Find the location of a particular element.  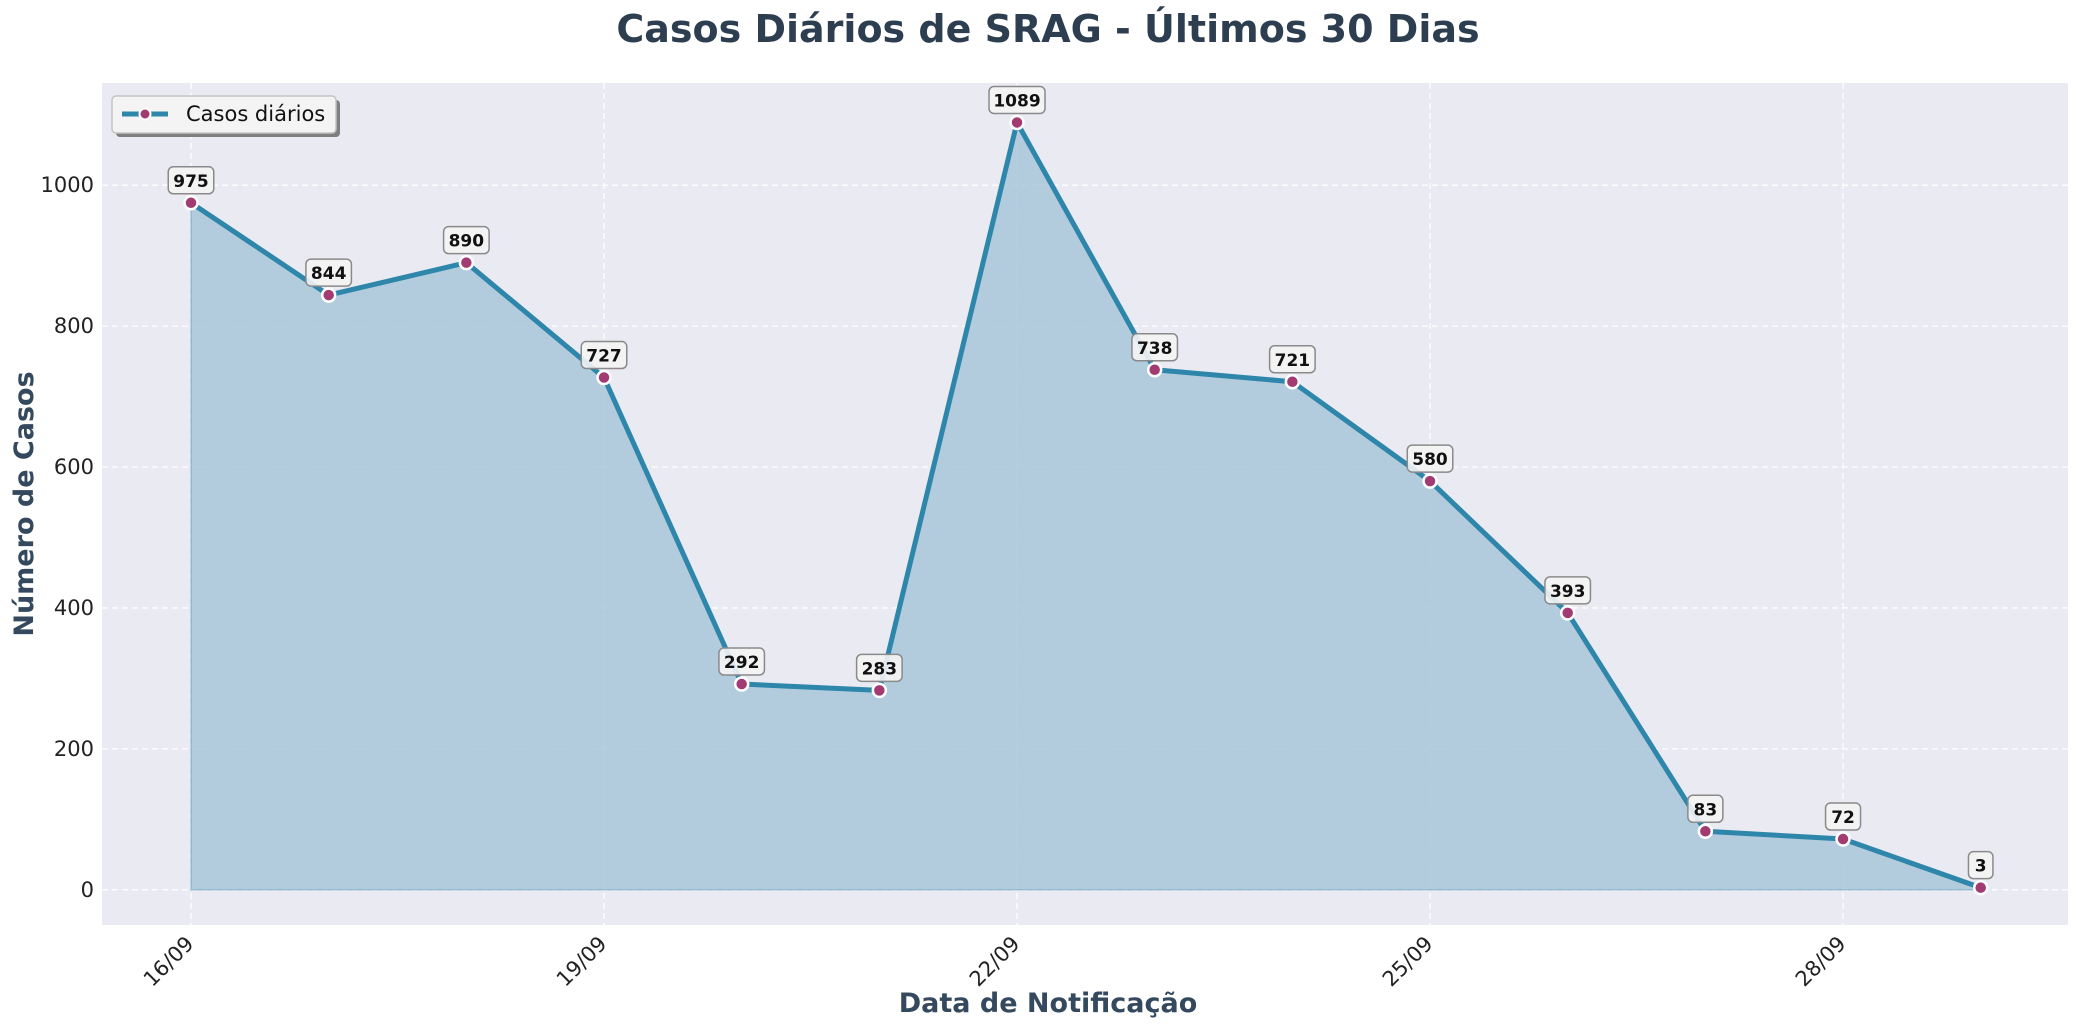

data-label-text: 393 is located at coordinates (1568, 592).